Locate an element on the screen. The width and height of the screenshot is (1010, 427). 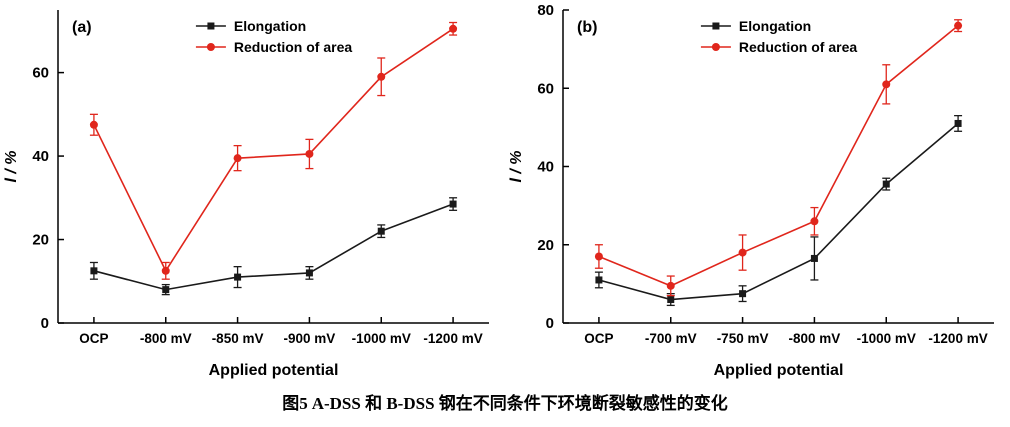
series-elongation is located at coordinates (273, 246).